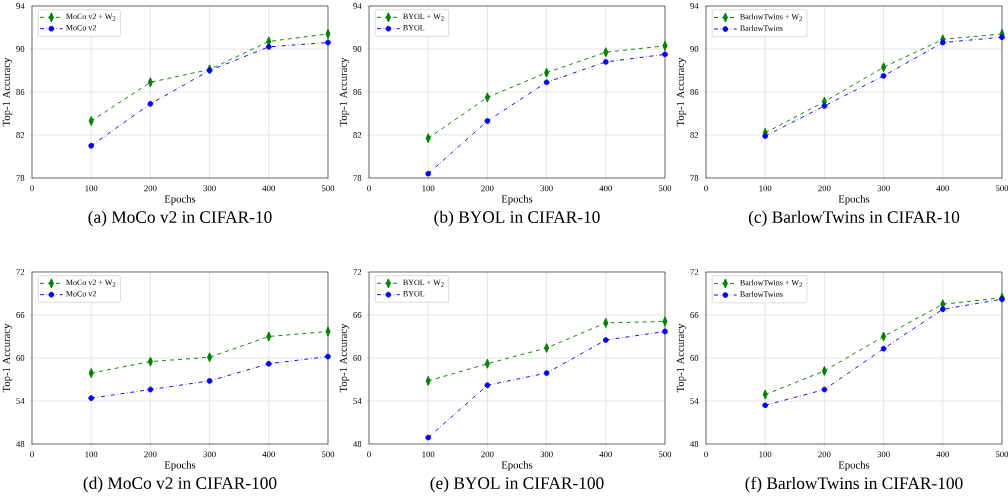 The image size is (1008, 504). I want to click on text: (d) MoCo v2 in CIFAR-100, so click(180, 484).